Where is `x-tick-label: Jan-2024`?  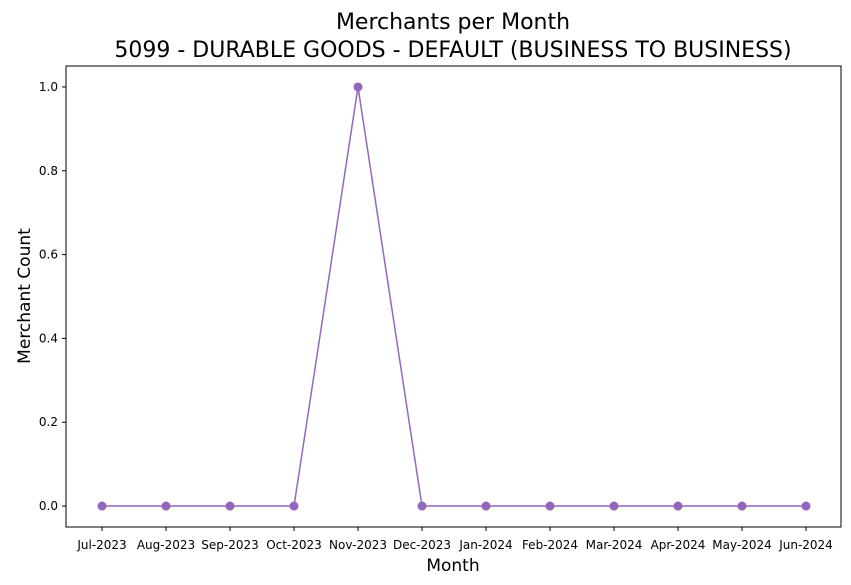 x-tick-label: Jan-2024 is located at coordinates (485, 545).